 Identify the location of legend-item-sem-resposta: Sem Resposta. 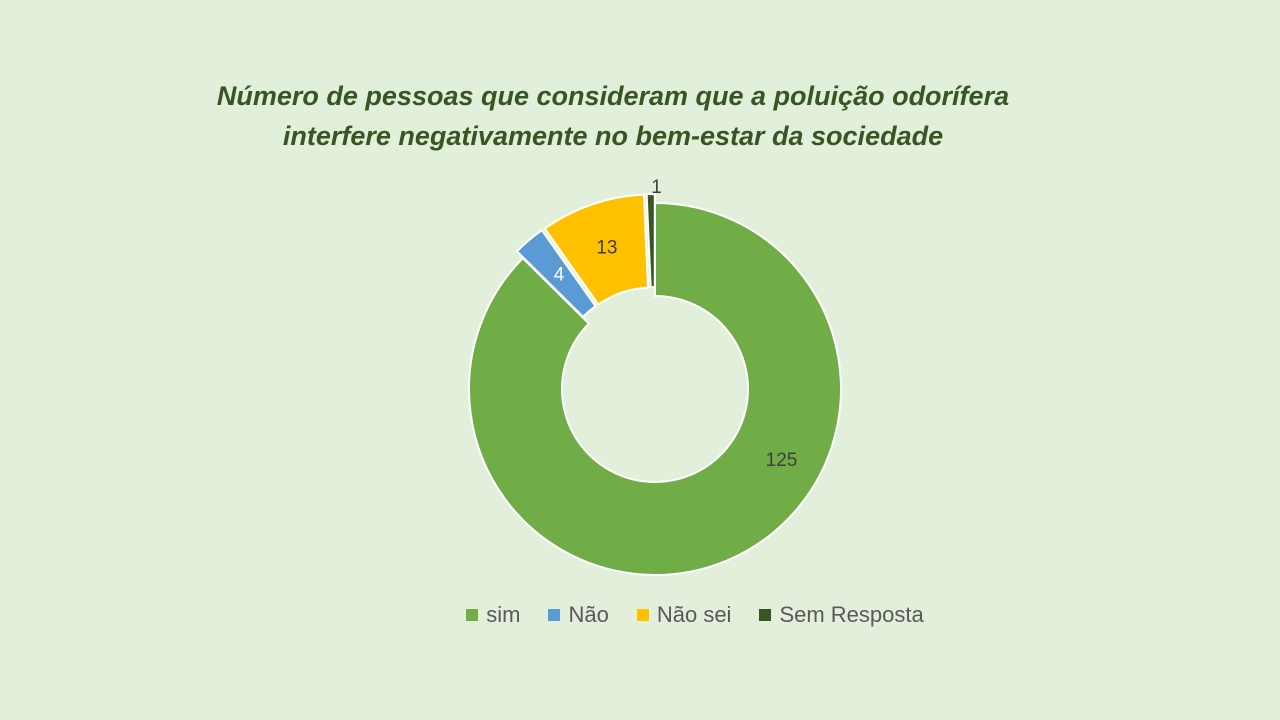
(841, 615).